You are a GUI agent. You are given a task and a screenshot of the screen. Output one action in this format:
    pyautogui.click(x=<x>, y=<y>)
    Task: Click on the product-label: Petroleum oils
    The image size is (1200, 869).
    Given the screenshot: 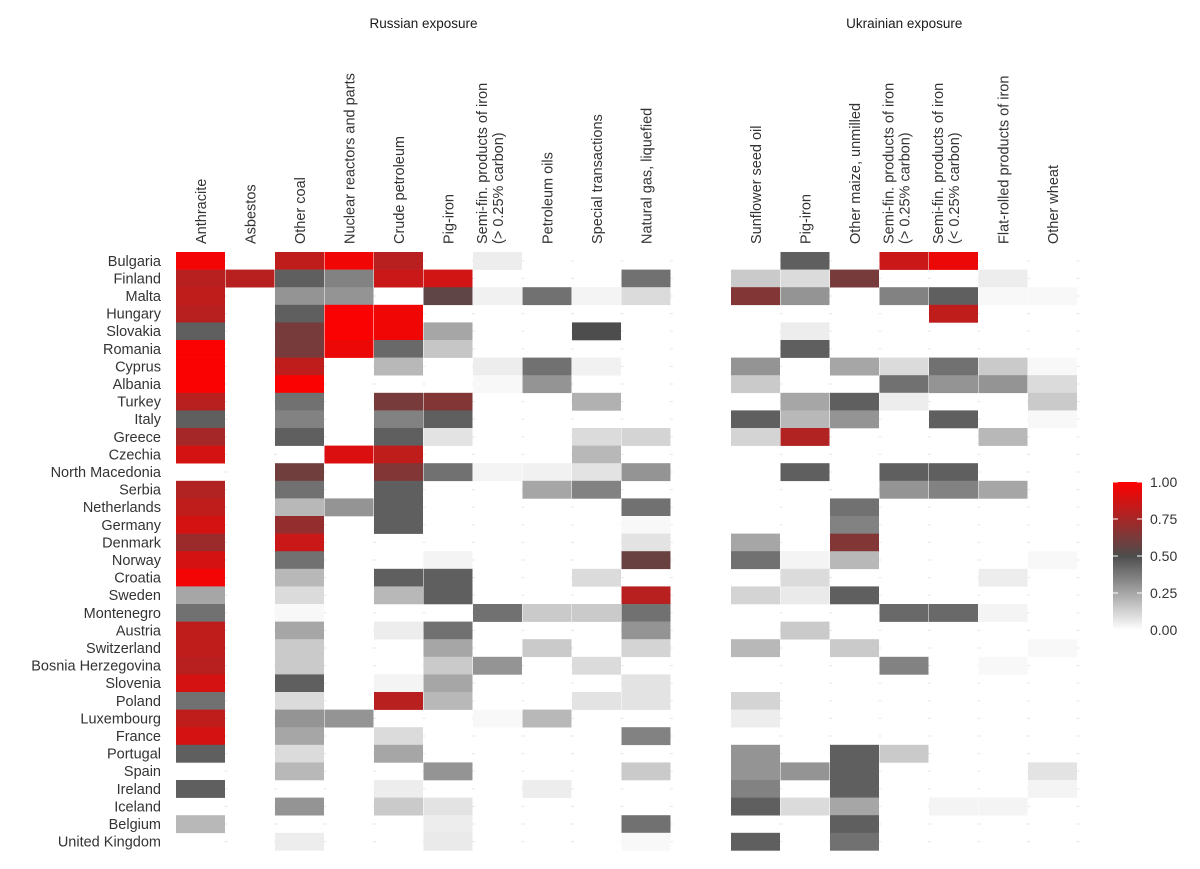 What is the action you would take?
    pyautogui.click(x=548, y=198)
    